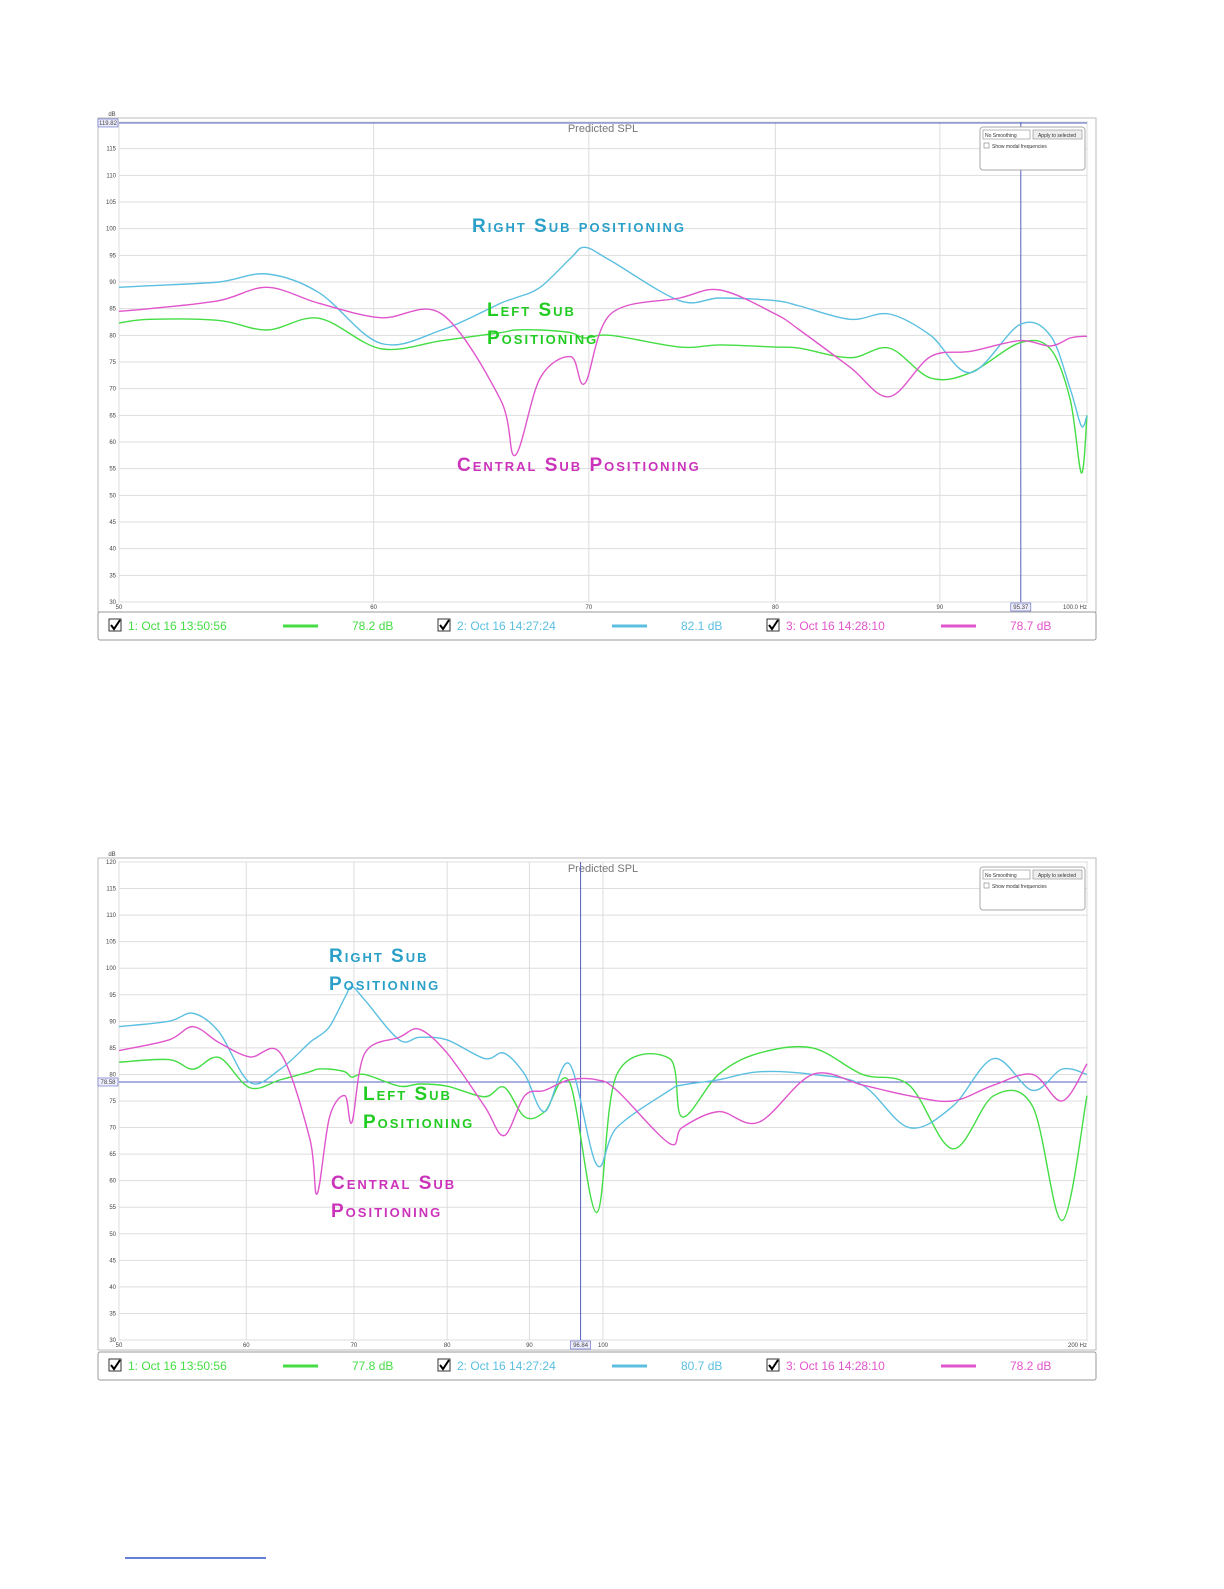 The image size is (1224, 1589). Describe the element at coordinates (579, 465) in the screenshot. I see `annotation: Central Sub Positioning` at that location.